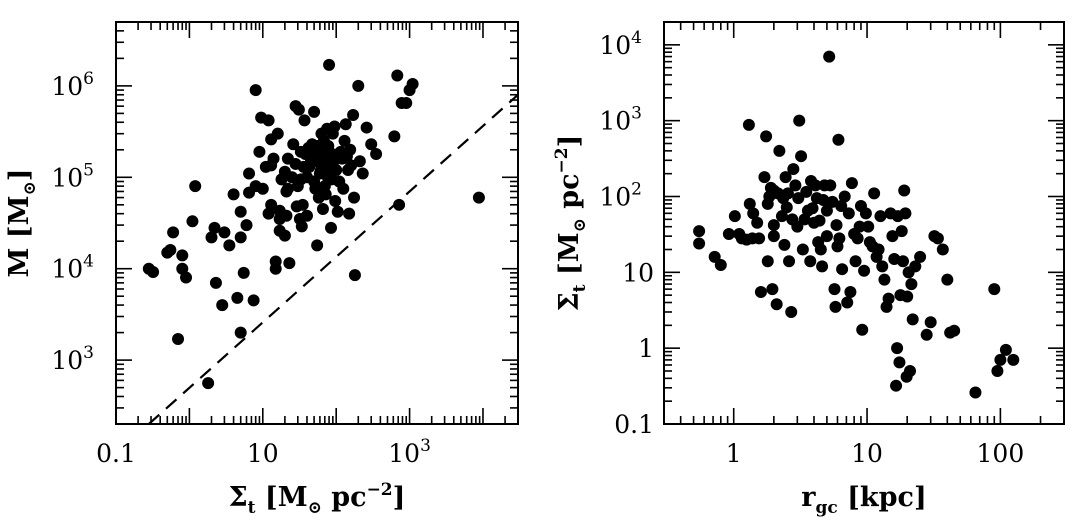  What do you see at coordinates (238, 497) in the screenshot?
I see `x-axis-label-symbol: Σ` at bounding box center [238, 497].